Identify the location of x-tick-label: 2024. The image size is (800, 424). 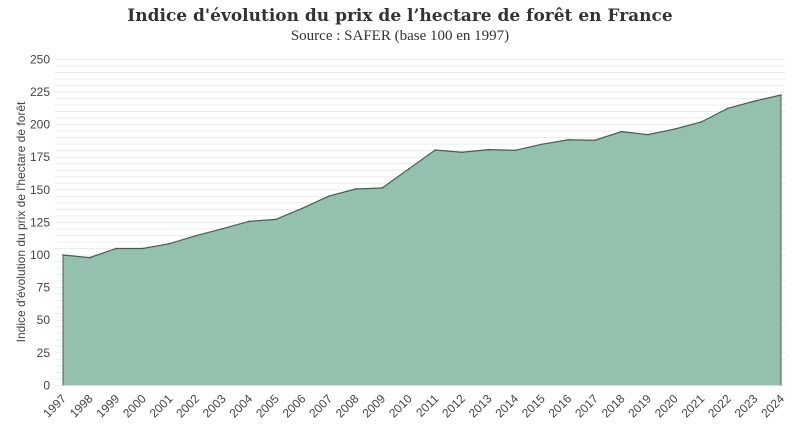
(772, 405).